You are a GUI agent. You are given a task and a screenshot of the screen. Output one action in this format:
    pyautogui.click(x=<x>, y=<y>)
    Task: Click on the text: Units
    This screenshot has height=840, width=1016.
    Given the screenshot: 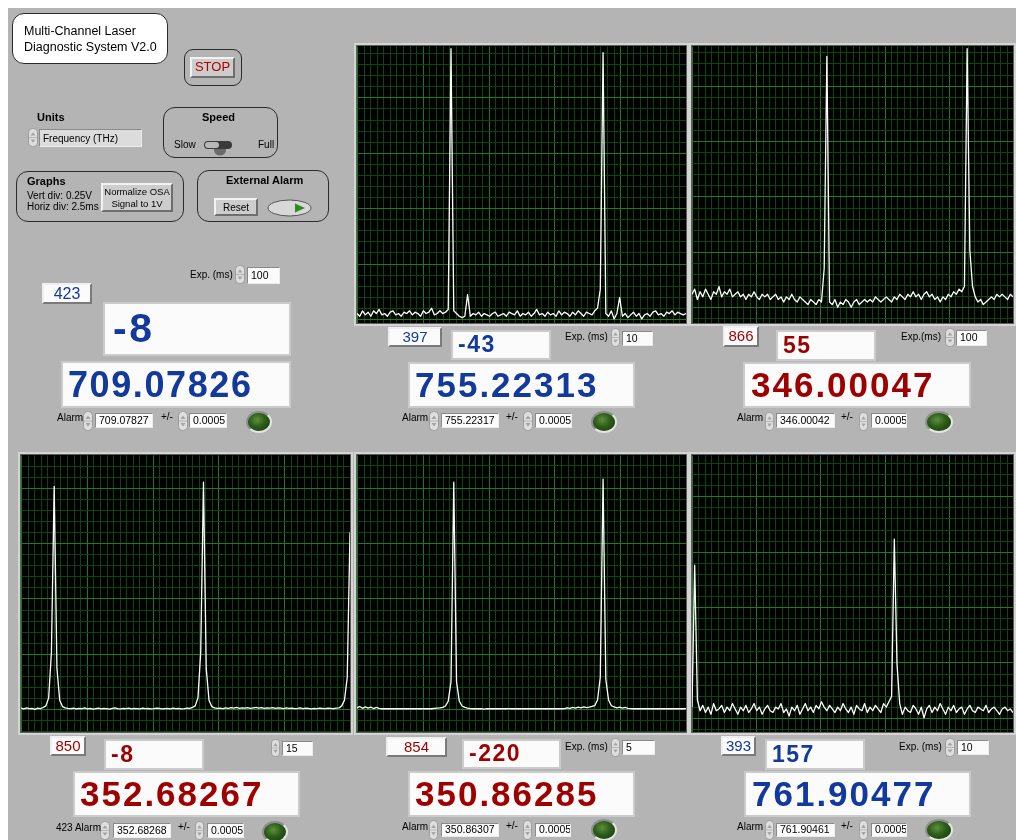 What is the action you would take?
    pyautogui.click(x=51, y=117)
    